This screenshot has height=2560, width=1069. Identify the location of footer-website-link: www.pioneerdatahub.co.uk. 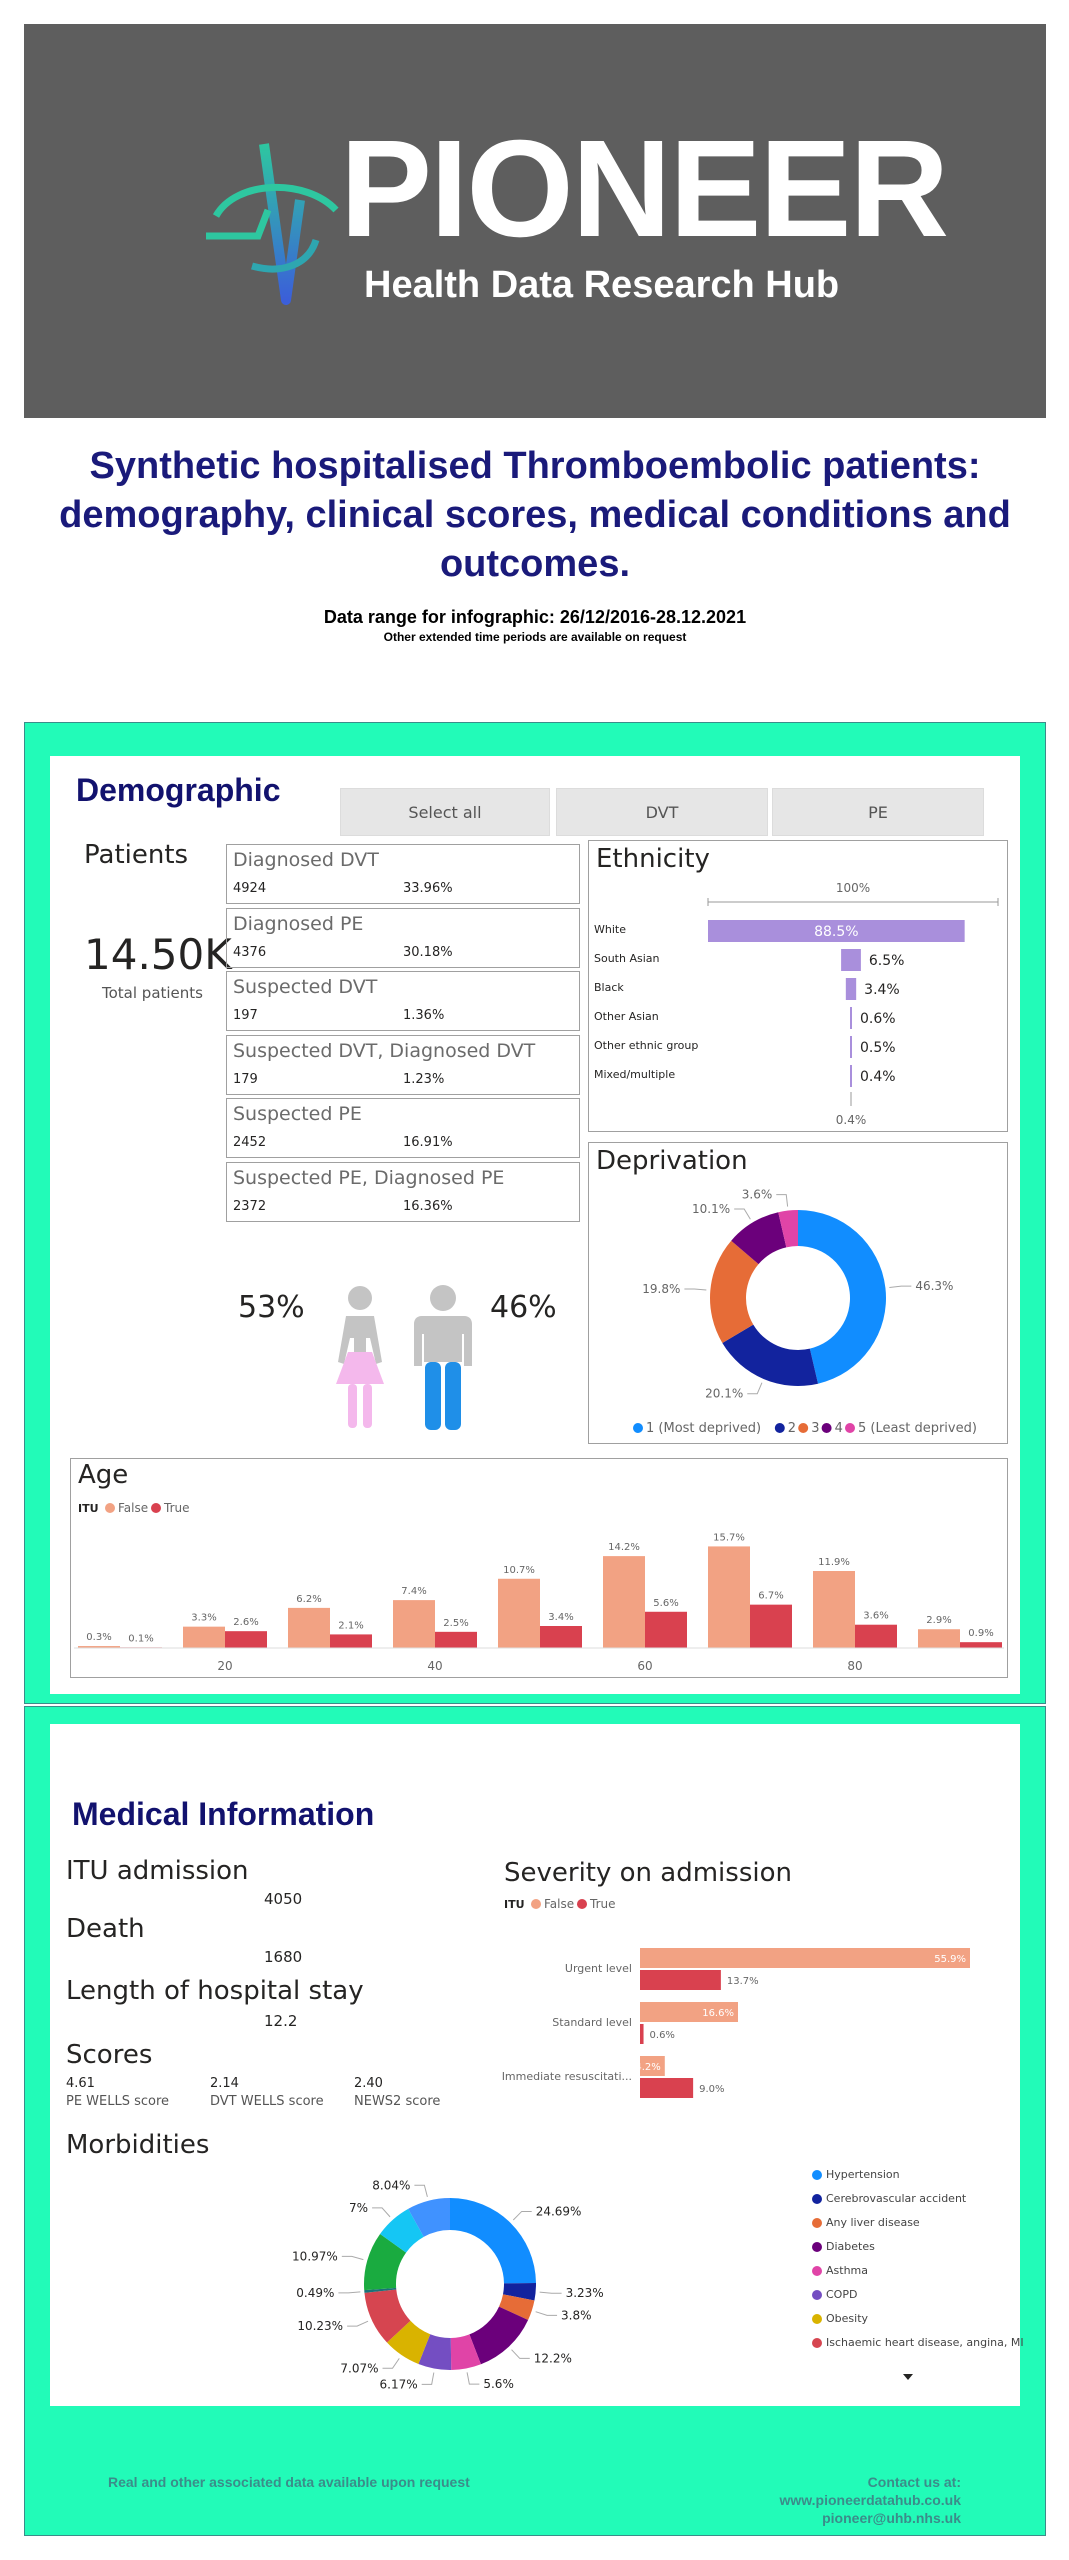
(870, 2500).